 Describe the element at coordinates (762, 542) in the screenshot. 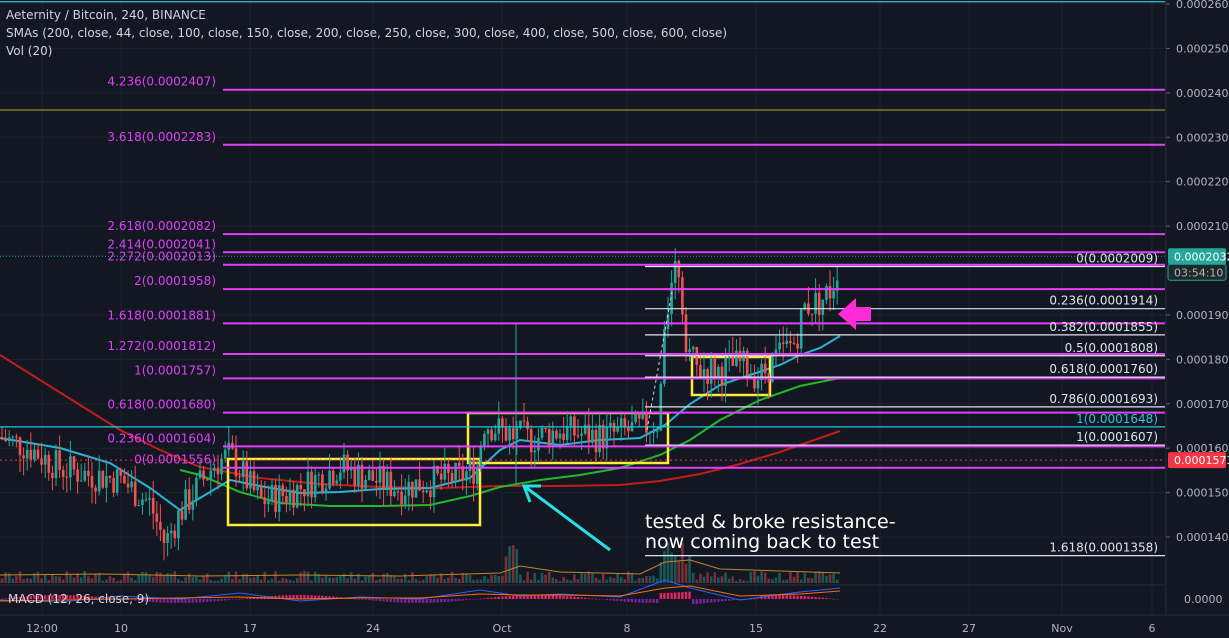

I see `annotation-text-line: now coming back to test` at that location.